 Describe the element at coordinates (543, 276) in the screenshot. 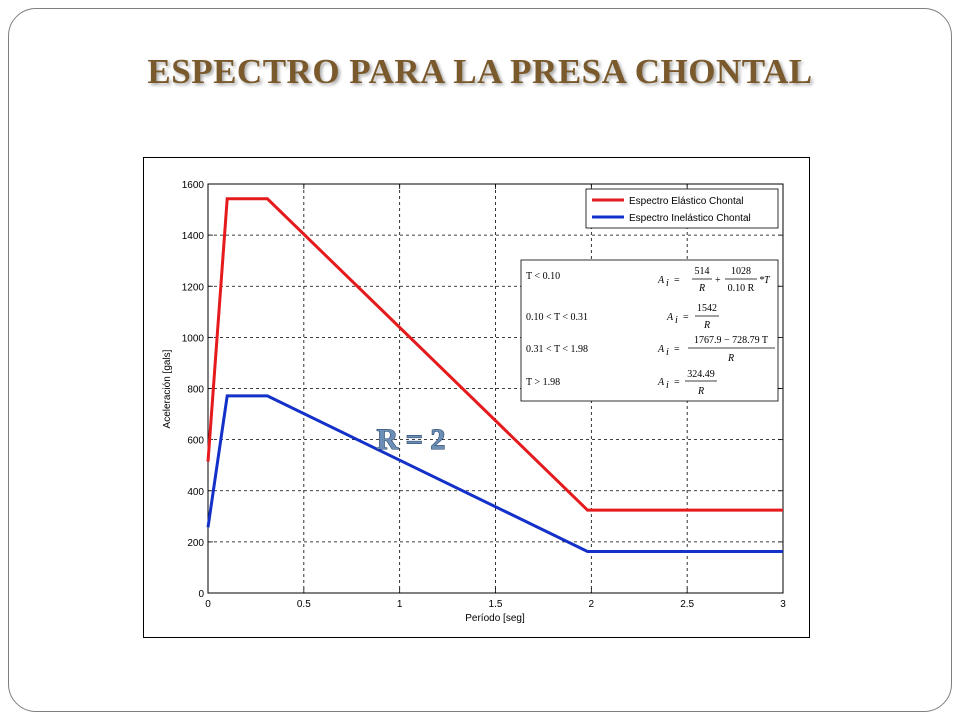

I see `eq-condition-1: T < 0.10` at that location.